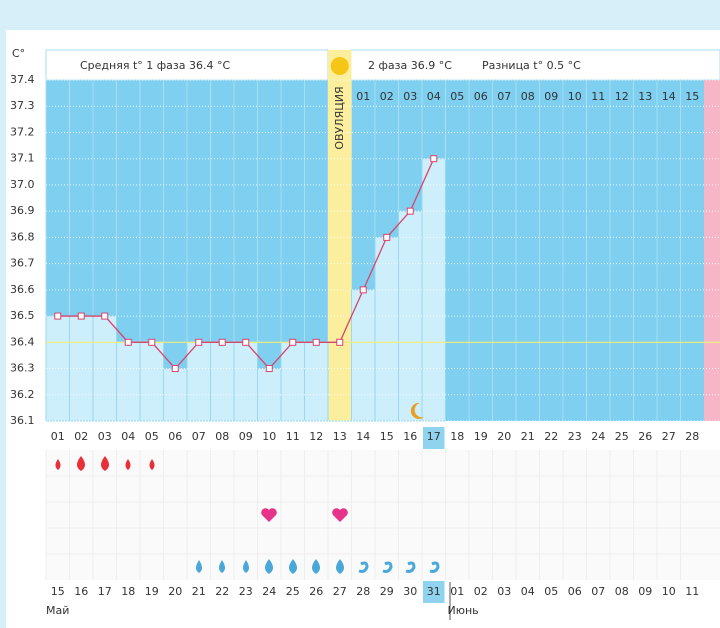 This screenshot has width=720, height=628. What do you see at coordinates (692, 591) in the screenshot?
I see `date-label: 11` at bounding box center [692, 591].